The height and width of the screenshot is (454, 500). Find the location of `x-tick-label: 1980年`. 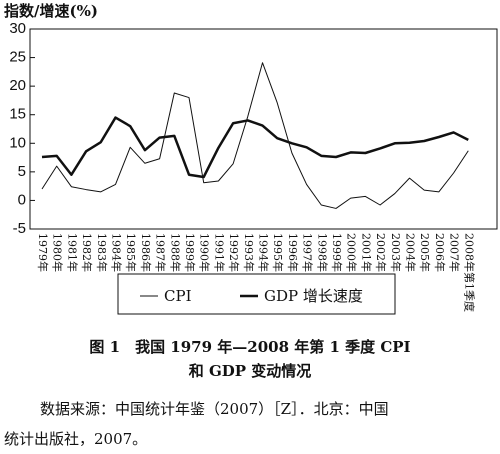

x-tick-label: 1980年 is located at coordinates (58, 252).